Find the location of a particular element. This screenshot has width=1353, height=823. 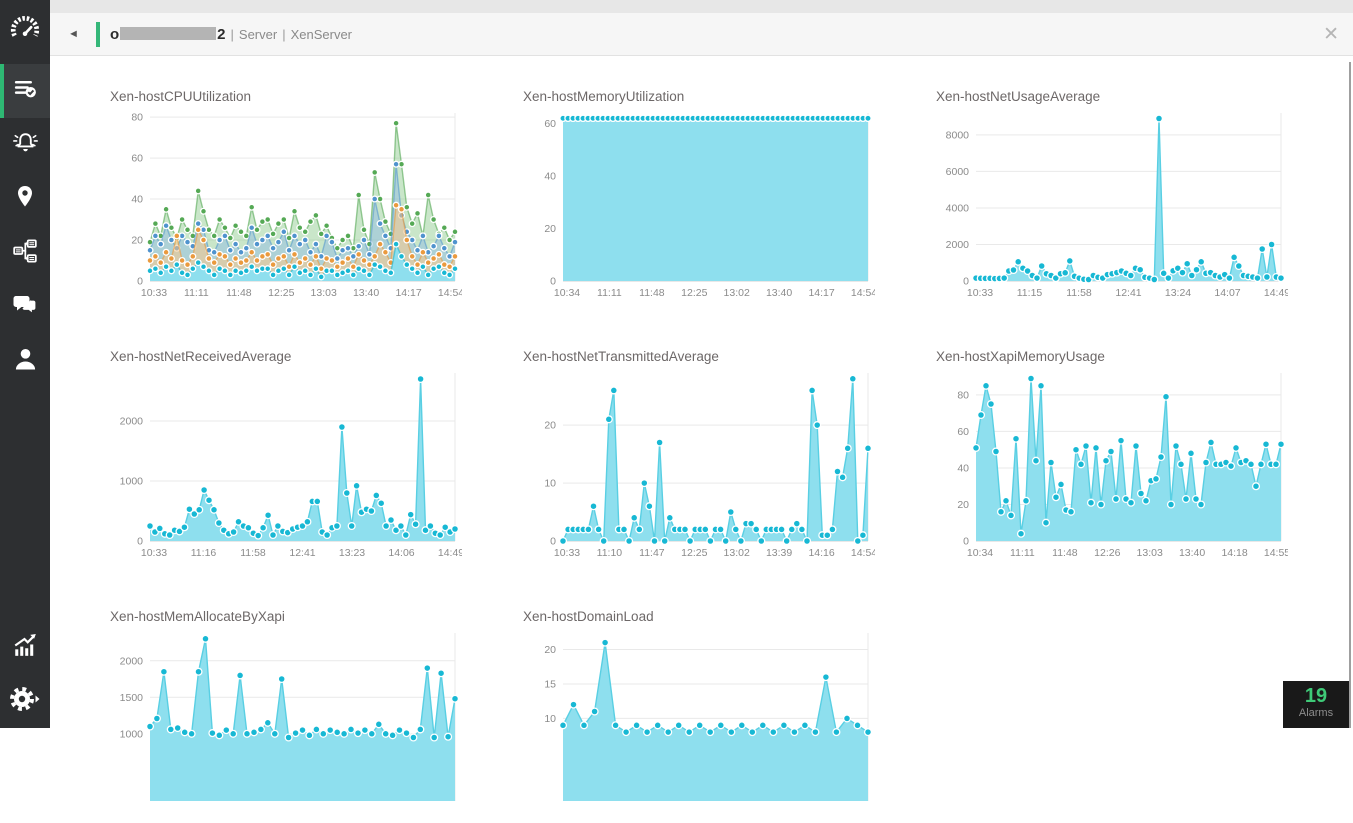

sidebar-item-maps is located at coordinates (25, 199).